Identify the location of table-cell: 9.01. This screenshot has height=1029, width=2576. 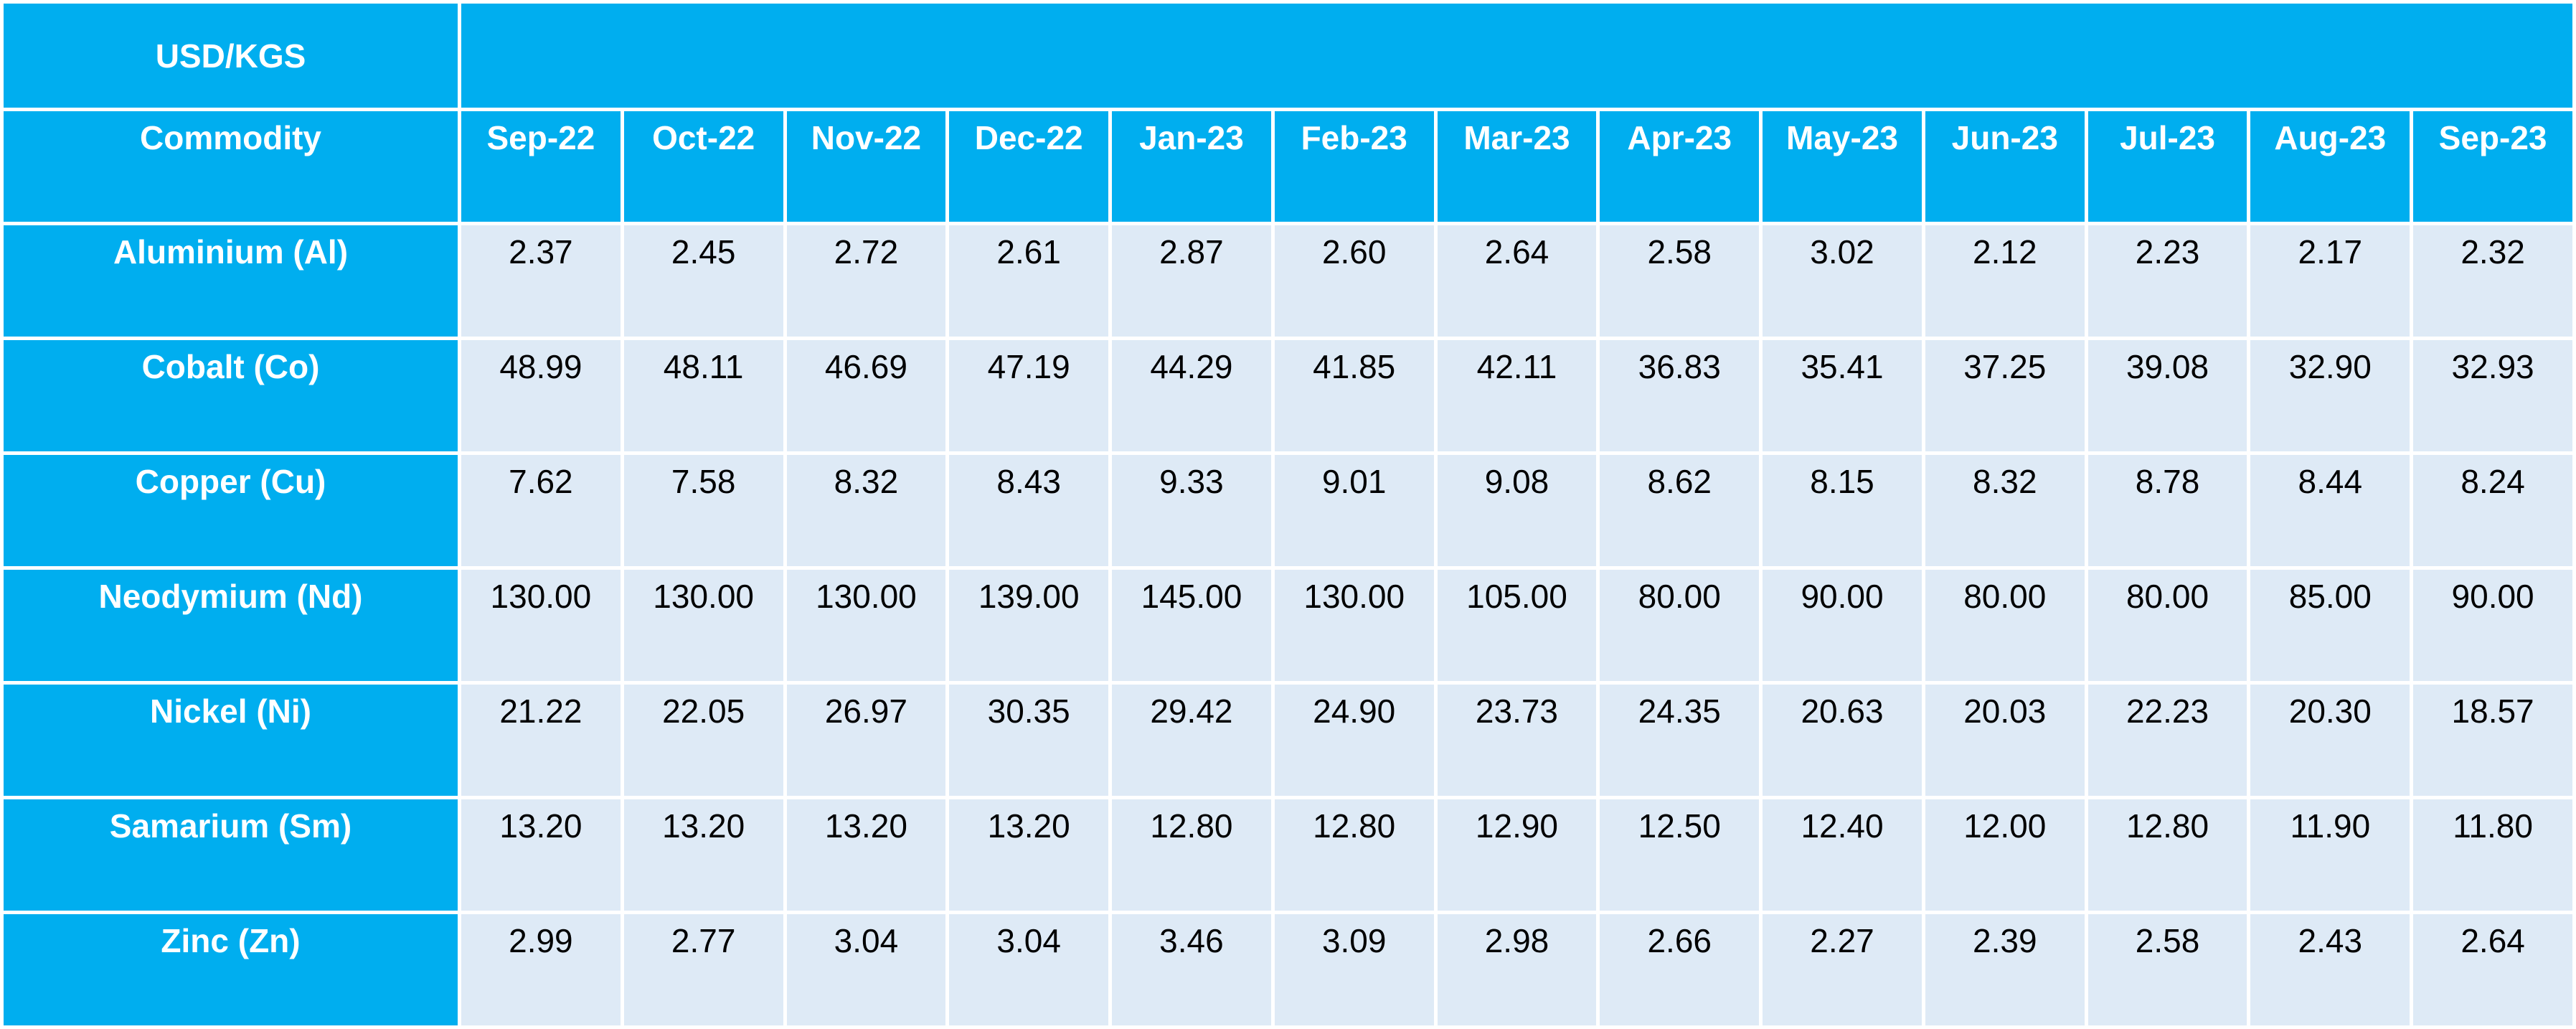
(1354, 510).